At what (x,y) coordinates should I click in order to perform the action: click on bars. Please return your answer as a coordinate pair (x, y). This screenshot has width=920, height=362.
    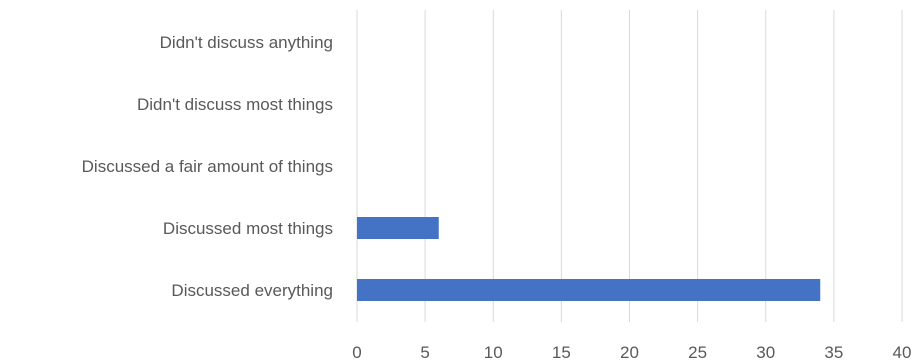
    Looking at the image, I should click on (589, 259).